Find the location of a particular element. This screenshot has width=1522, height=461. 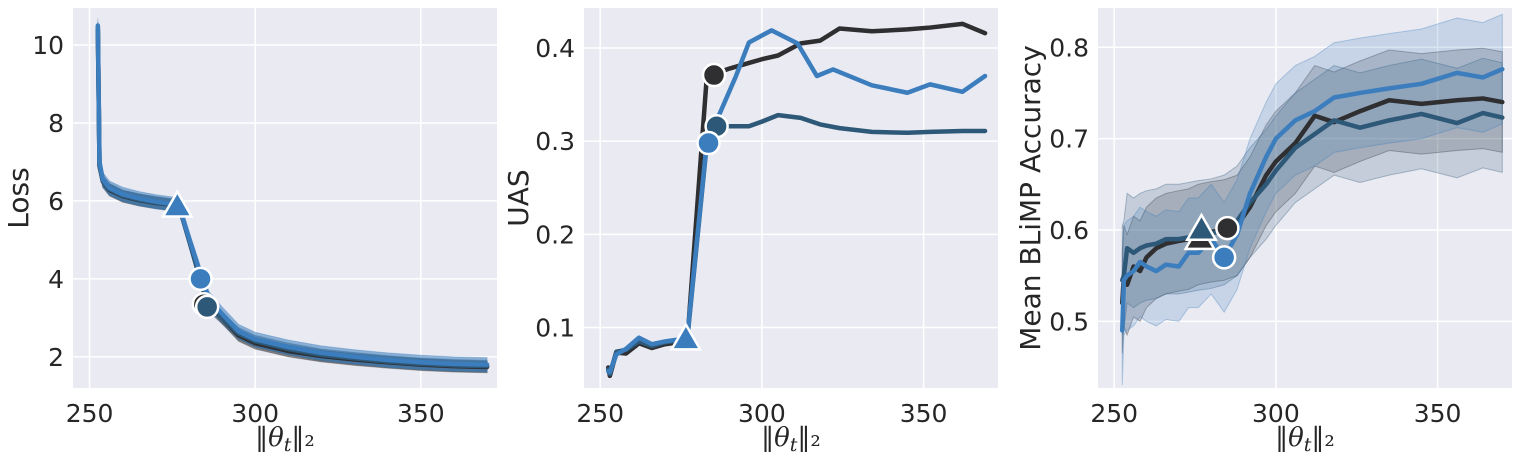

y-tick-label: 0.8 is located at coordinates (1069, 47).